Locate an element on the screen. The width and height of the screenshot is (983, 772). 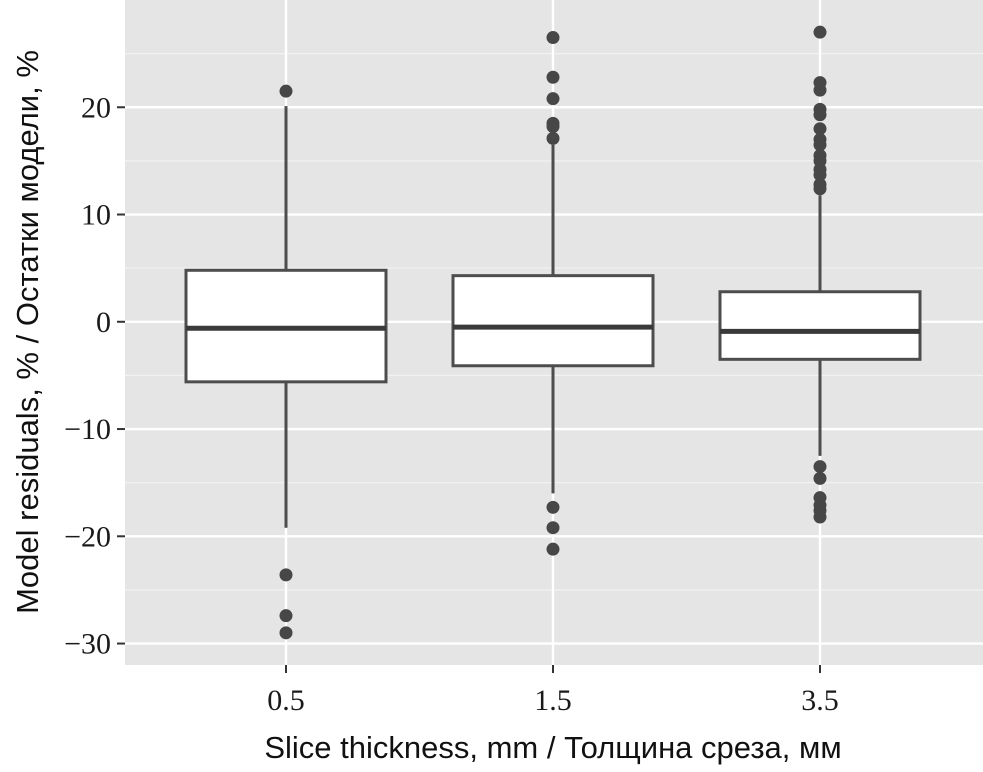
box-group-1.5 is located at coordinates (553, 293).